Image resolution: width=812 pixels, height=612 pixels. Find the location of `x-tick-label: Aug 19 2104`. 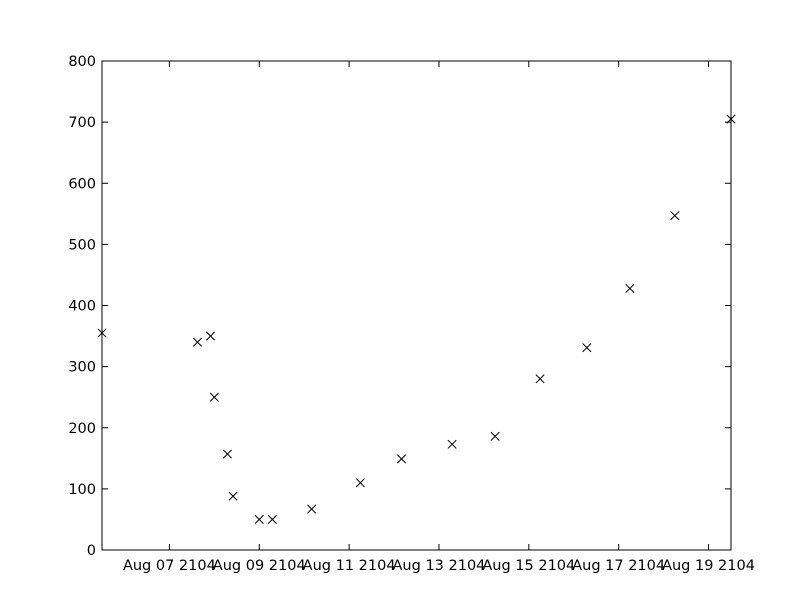

x-tick-label: Aug 19 2104 is located at coordinates (708, 566).